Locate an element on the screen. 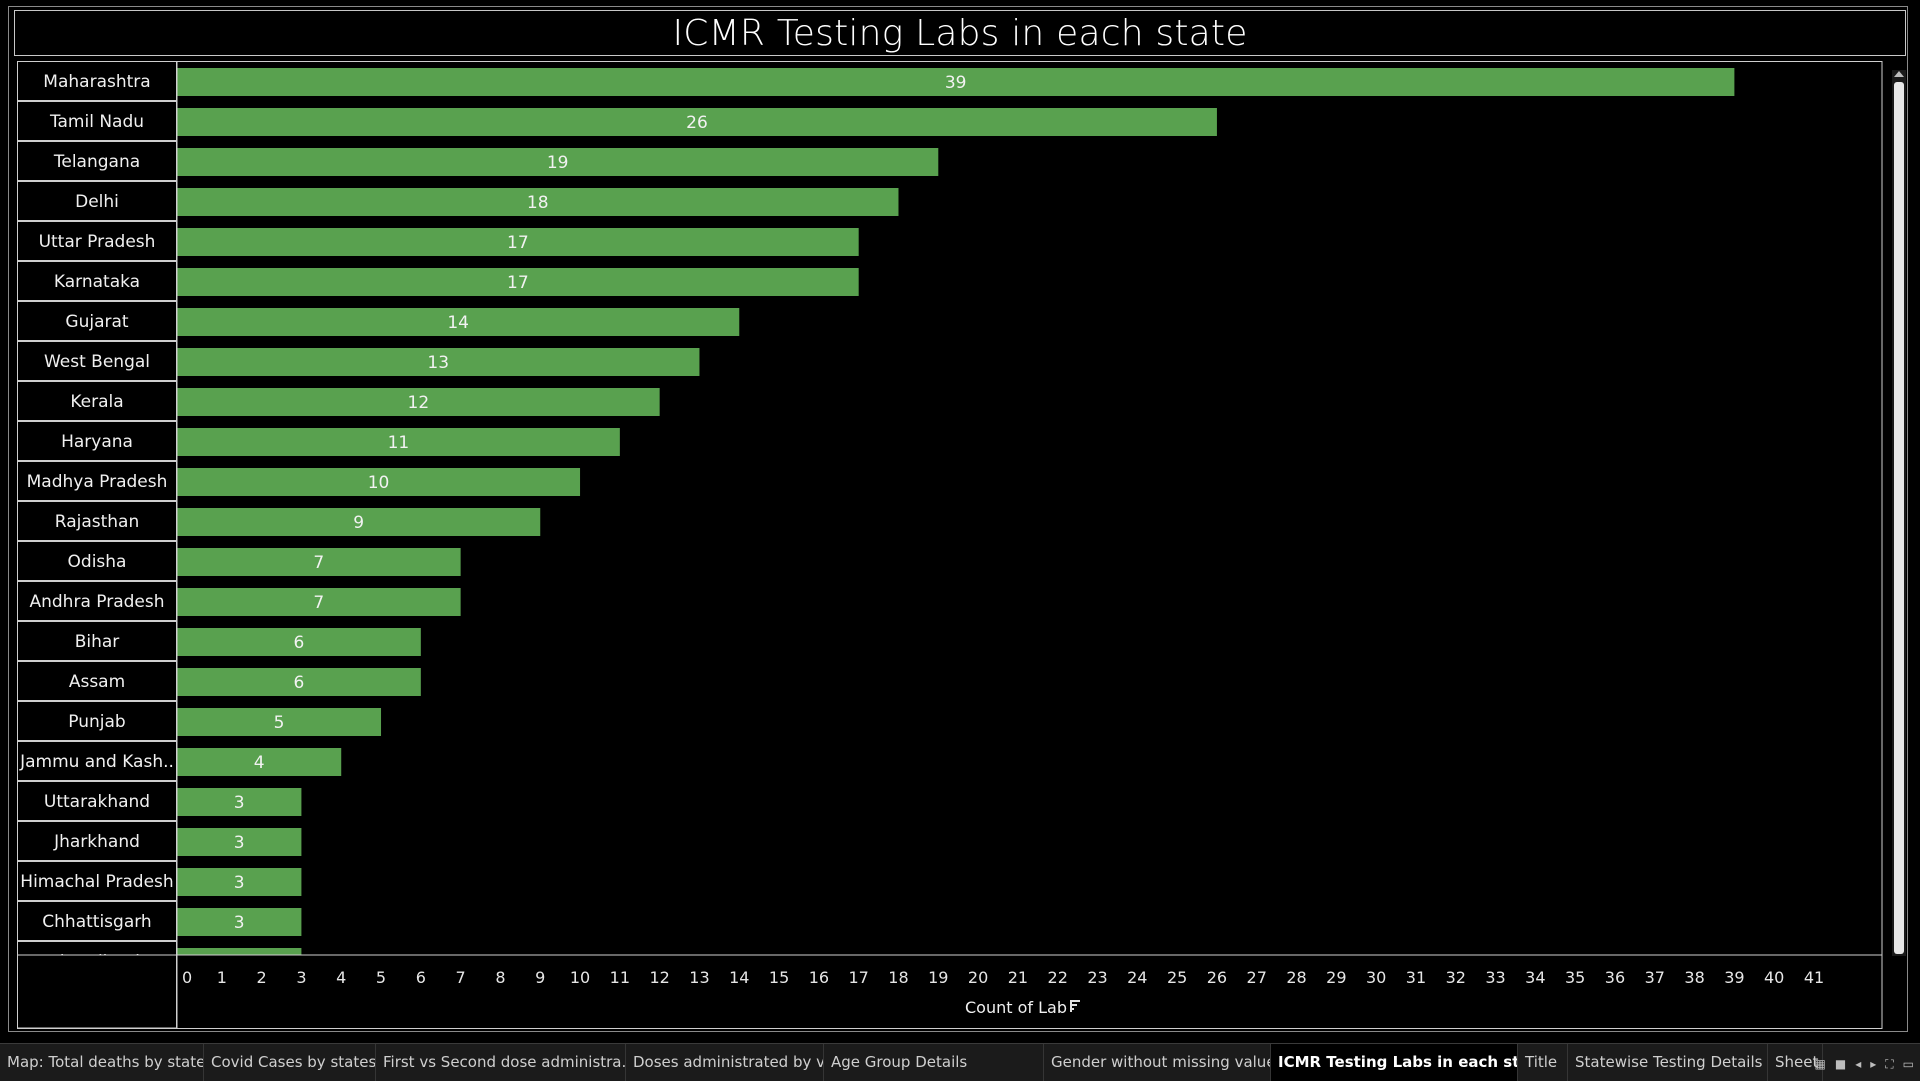 The image size is (1920, 1081). x-tick-label: 17 is located at coordinates (859, 977).